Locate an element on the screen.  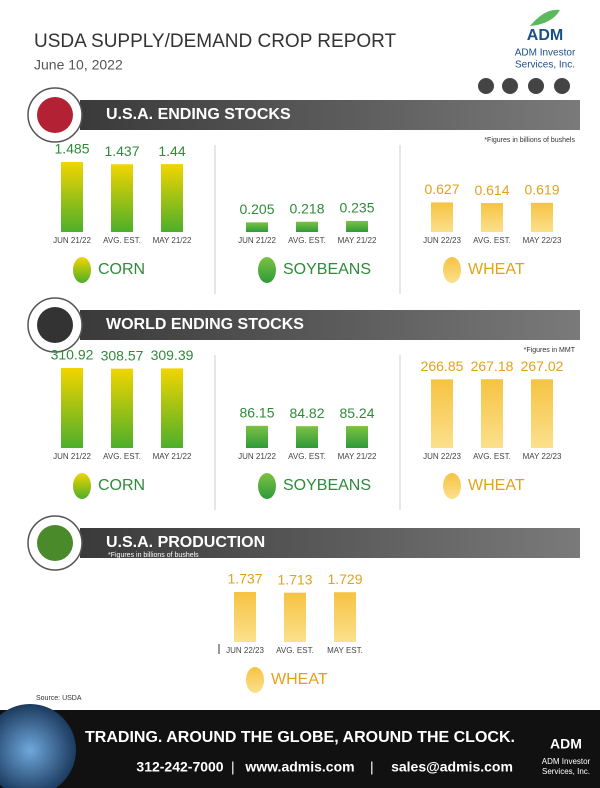
bar-value: 309.39 is located at coordinates (172, 355).